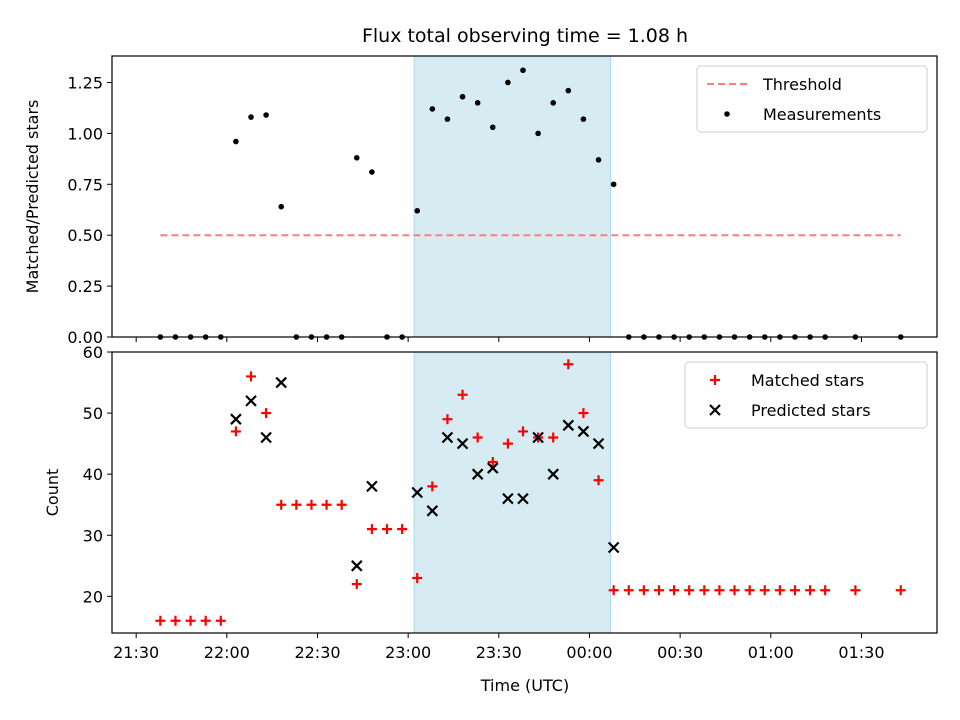 The height and width of the screenshot is (720, 960). What do you see at coordinates (85, 184) in the screenshot?
I see `y-tick-label: 0.75` at bounding box center [85, 184].